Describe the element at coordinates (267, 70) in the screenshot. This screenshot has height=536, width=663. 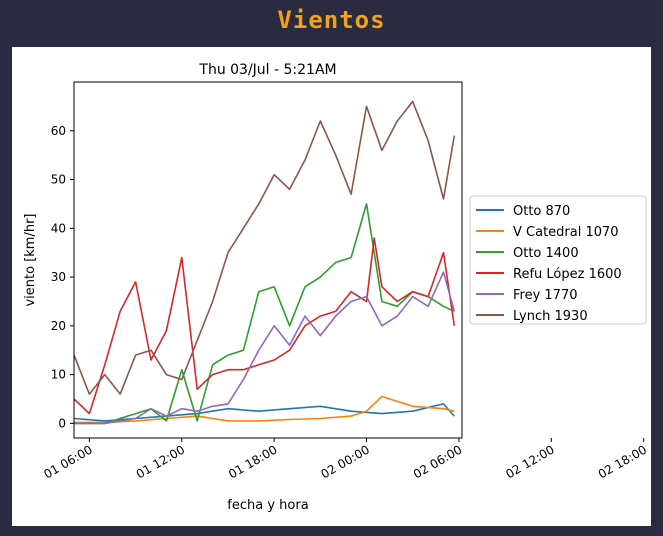
I see `chart-title: Thu 03/Jul - 5:21AM` at that location.